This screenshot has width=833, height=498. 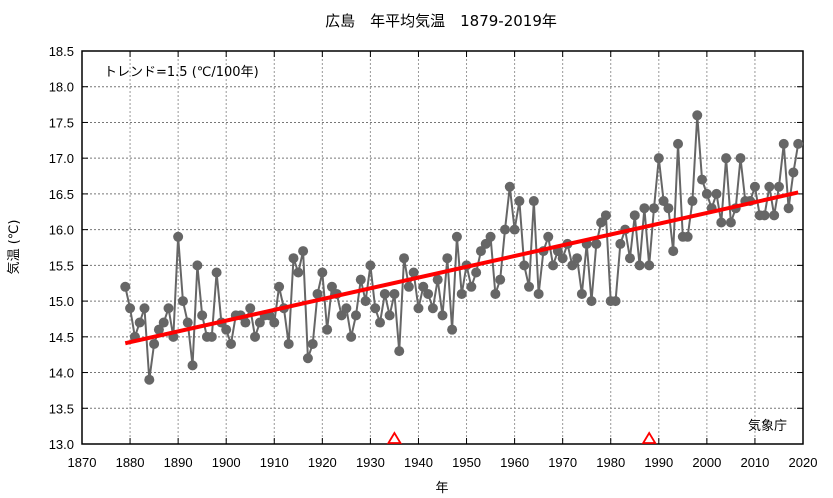 I want to click on relocation-marker, so click(x=394, y=437).